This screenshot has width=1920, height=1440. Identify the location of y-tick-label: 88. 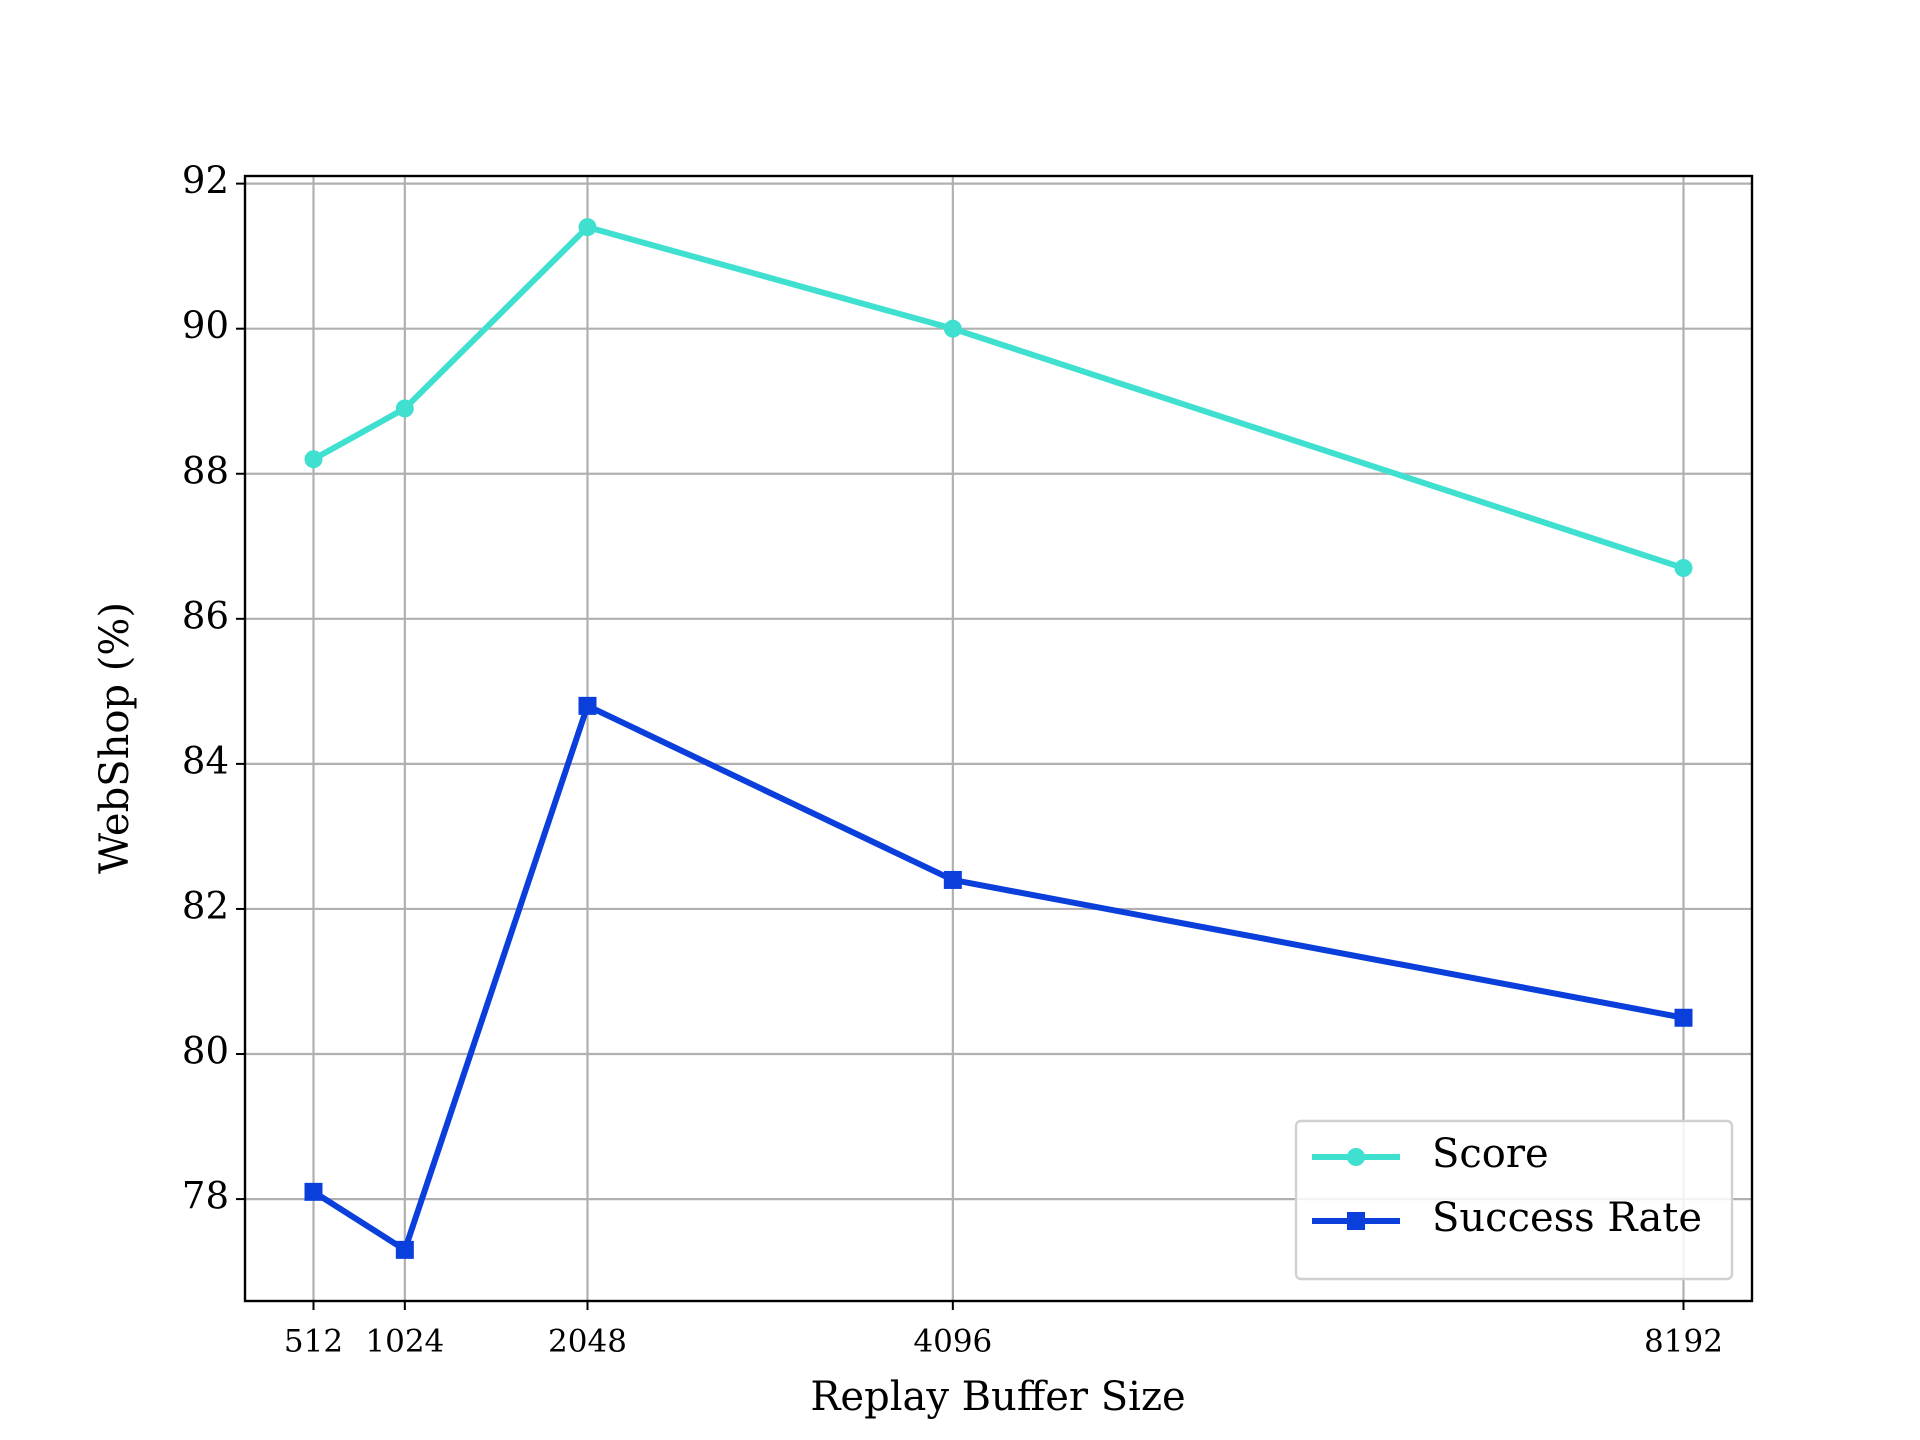
(205, 470).